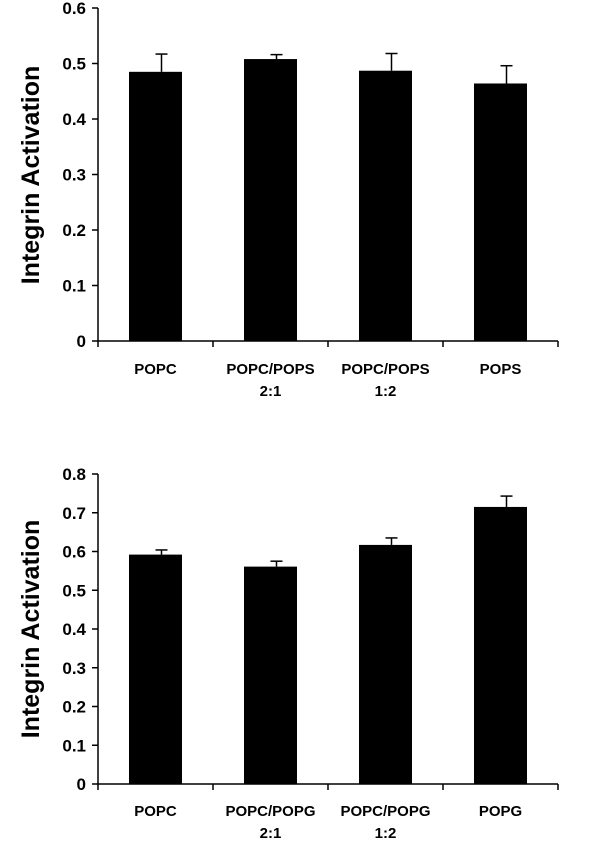  What do you see at coordinates (74, 474) in the screenshot?
I see `y-tick-label: 0.8` at bounding box center [74, 474].